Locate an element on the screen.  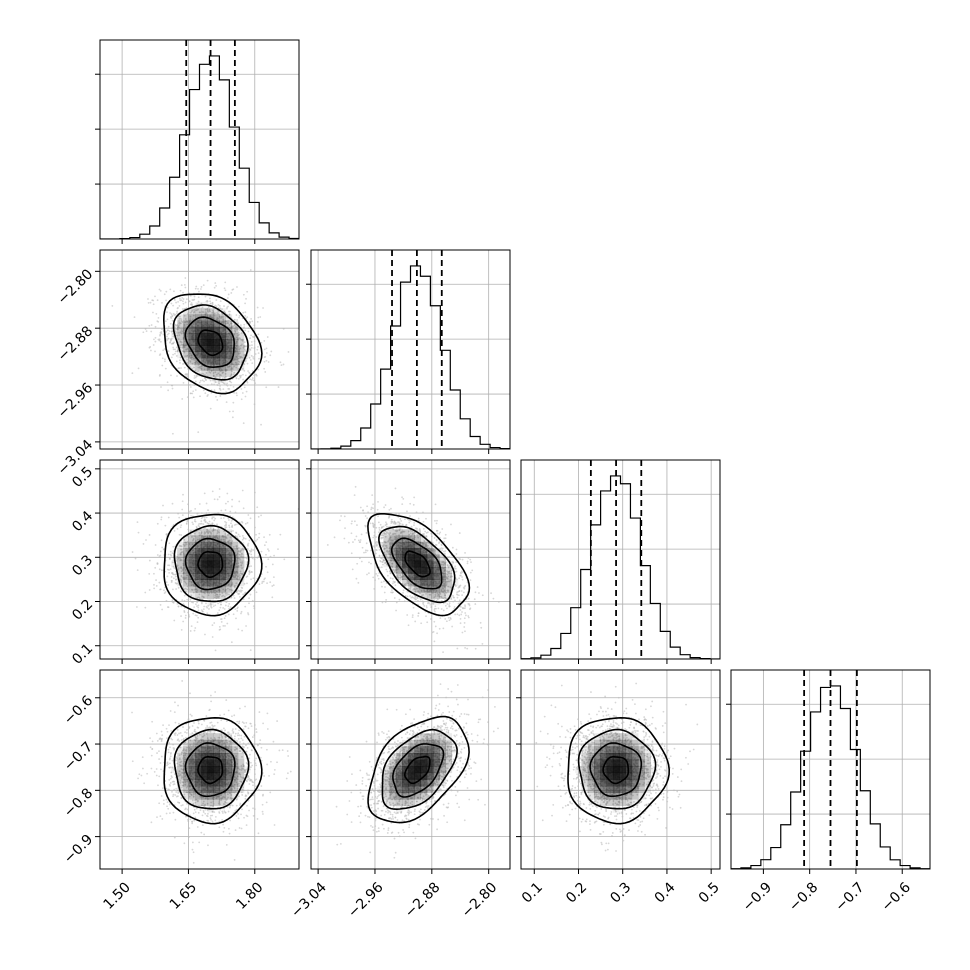
panel-grid is located at coordinates (403, 349).